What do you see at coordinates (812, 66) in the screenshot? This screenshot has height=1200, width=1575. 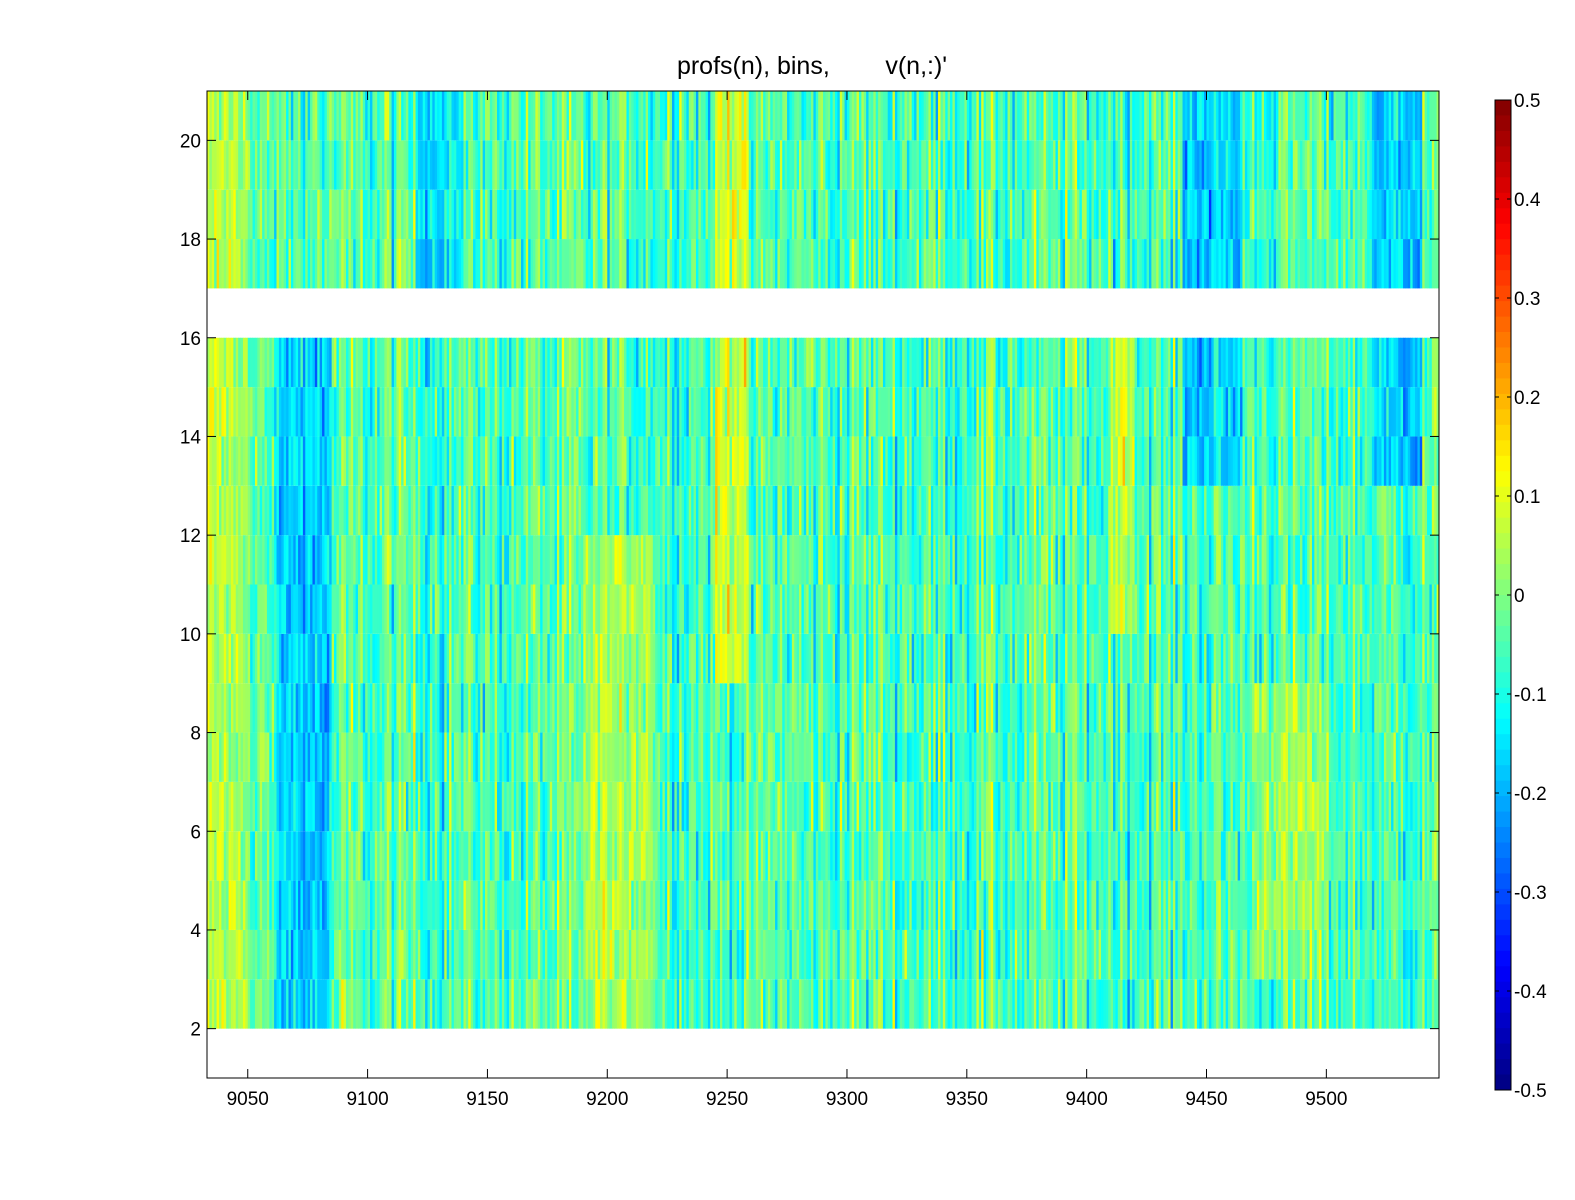 I see `chart-title: profs(n), bins, v(n,:)'` at bounding box center [812, 66].